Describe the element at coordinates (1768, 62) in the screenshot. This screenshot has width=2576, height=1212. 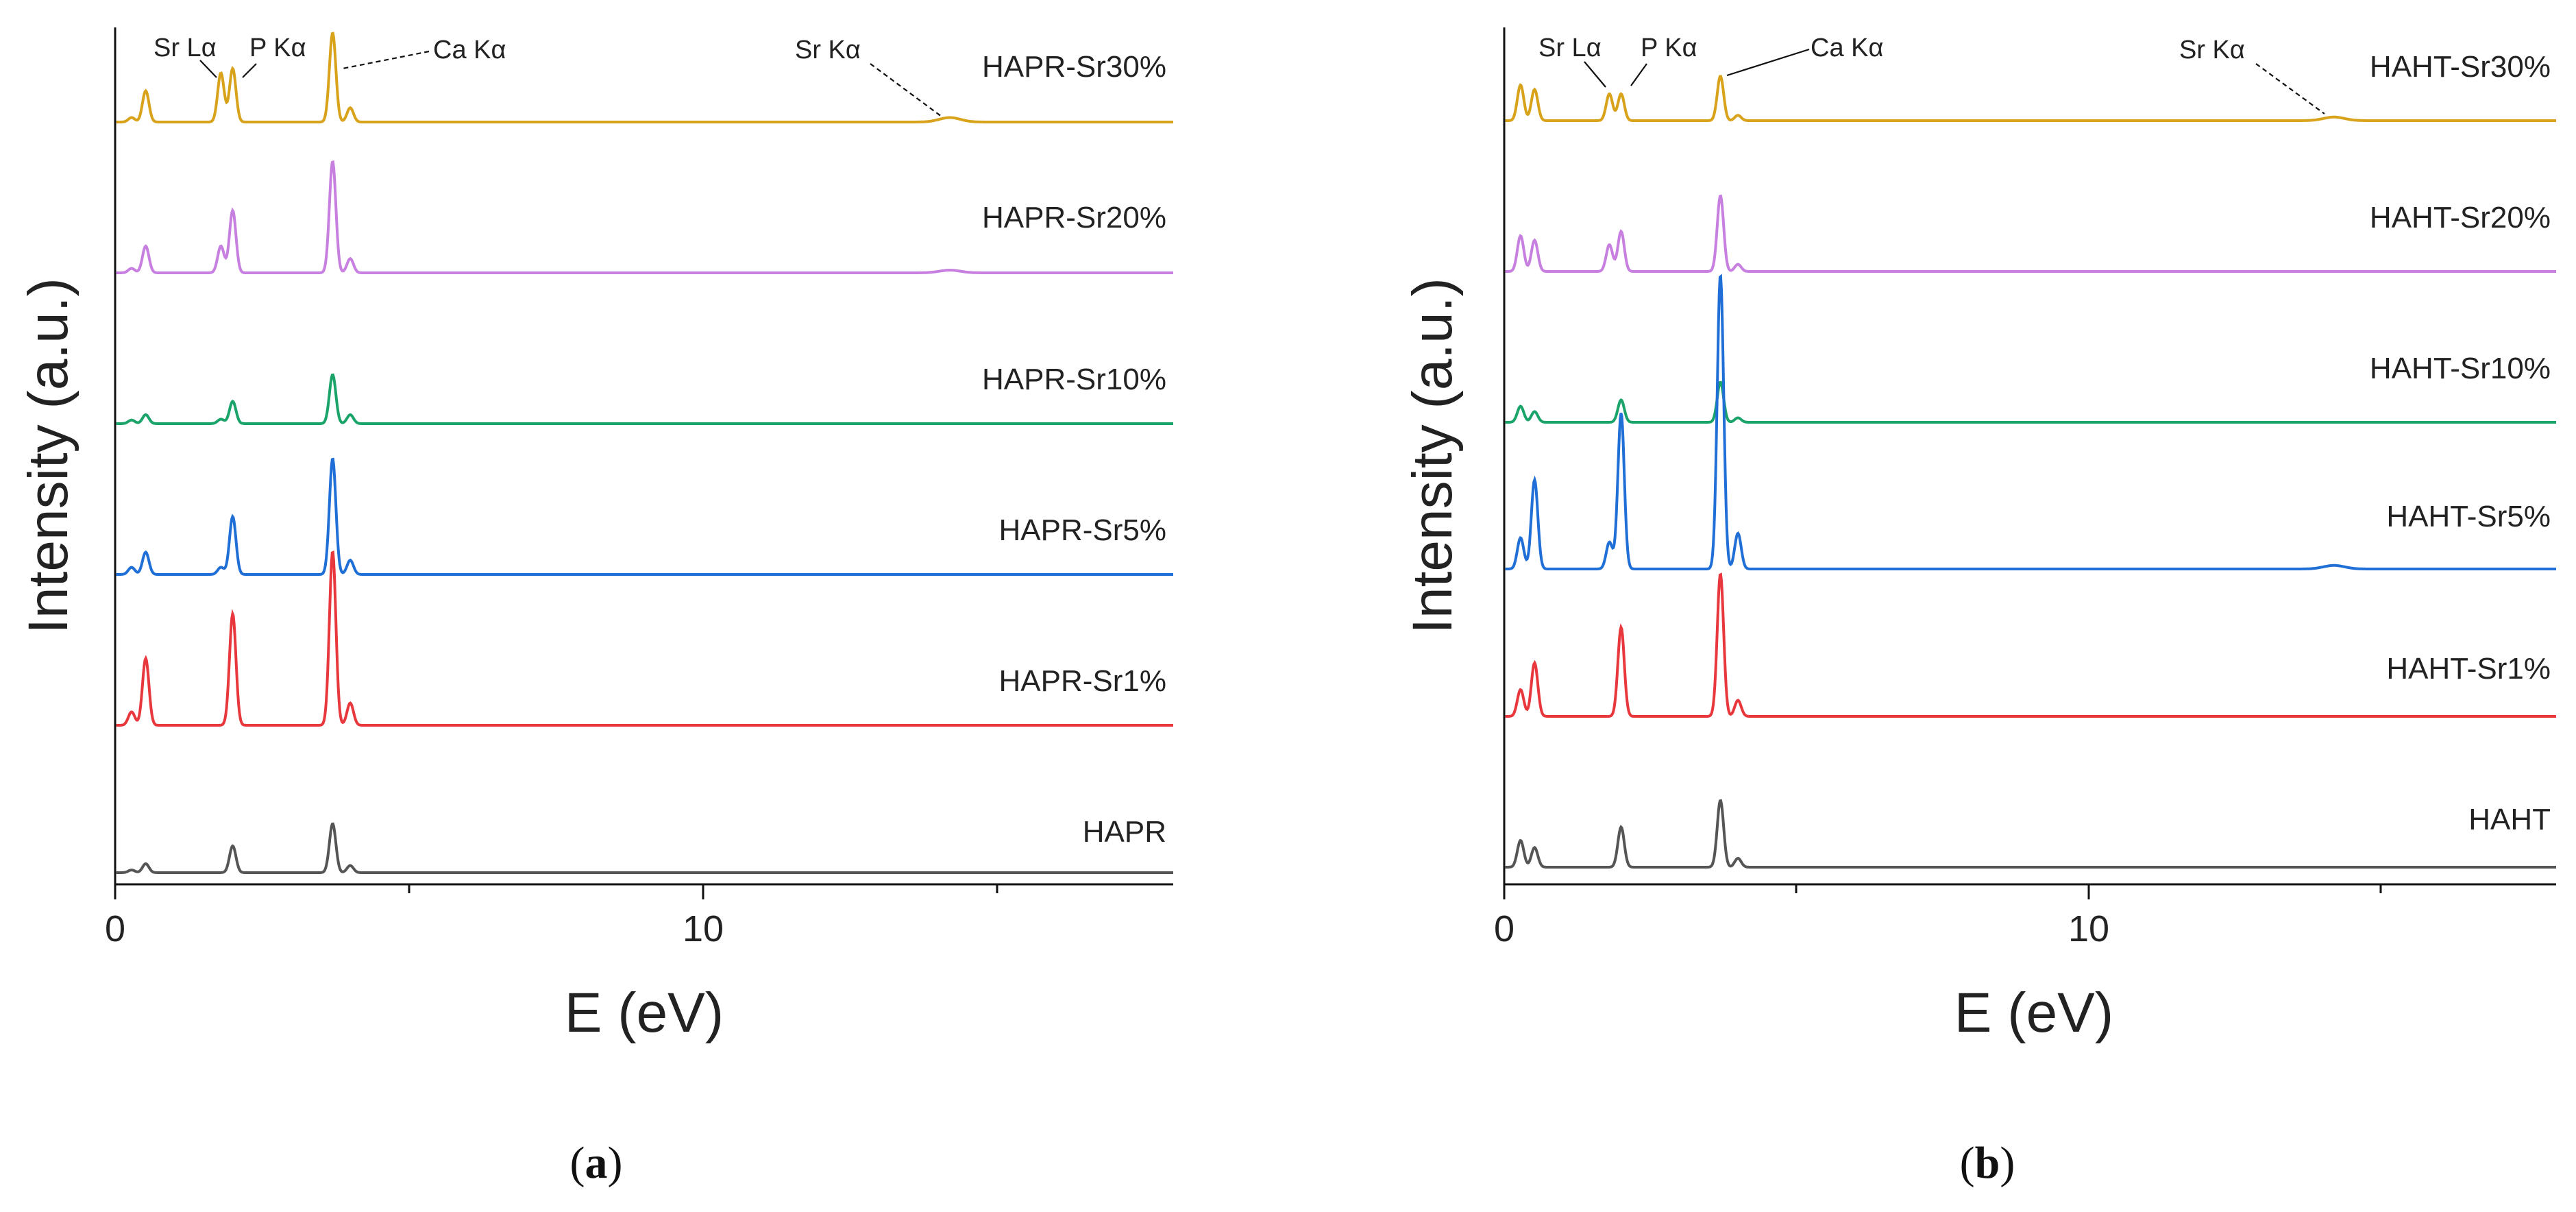
I see `panel-b-arrow-ca-ka` at that location.